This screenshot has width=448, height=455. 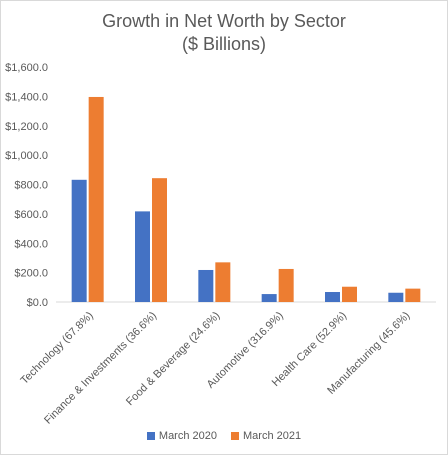 What do you see at coordinates (272, 436) in the screenshot?
I see `legend-label-march-2021: March 2021` at bounding box center [272, 436].